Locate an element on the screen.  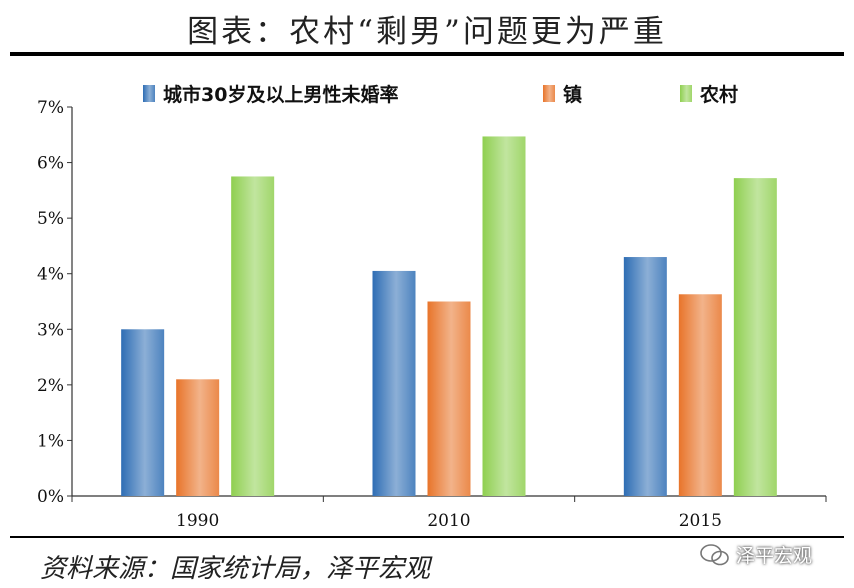
x-tick-label: 2010 is located at coordinates (448, 521).